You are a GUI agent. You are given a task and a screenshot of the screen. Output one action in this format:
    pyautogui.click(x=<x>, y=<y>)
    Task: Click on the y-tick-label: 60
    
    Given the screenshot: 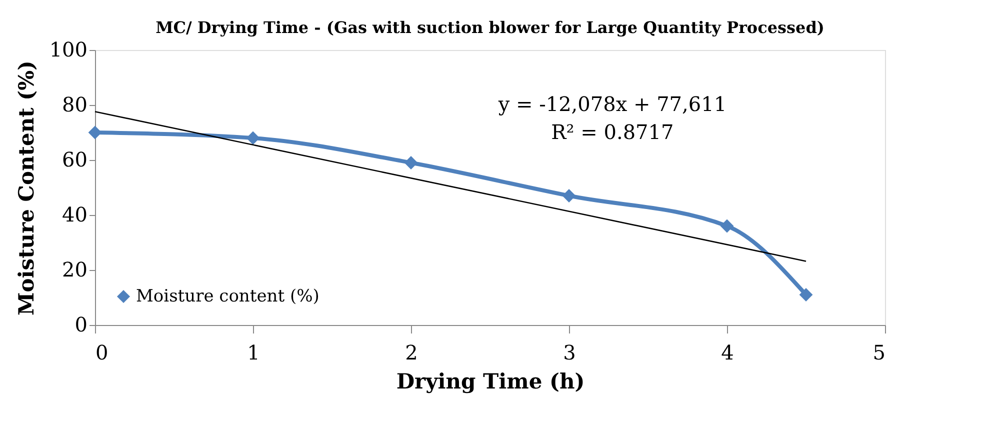 What is the action you would take?
    pyautogui.click(x=75, y=160)
    